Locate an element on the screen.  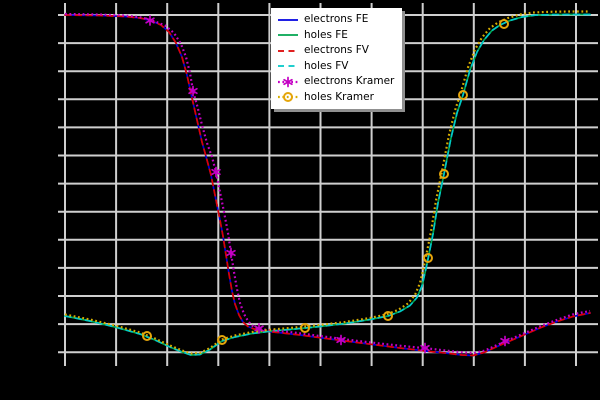
legend-label: holes Kramer is located at coordinates (339, 96).